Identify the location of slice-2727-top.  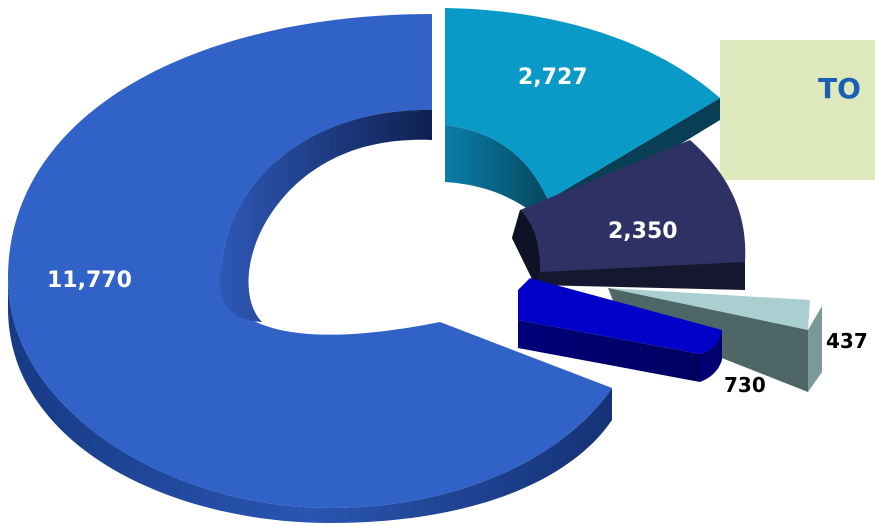
(582, 104).